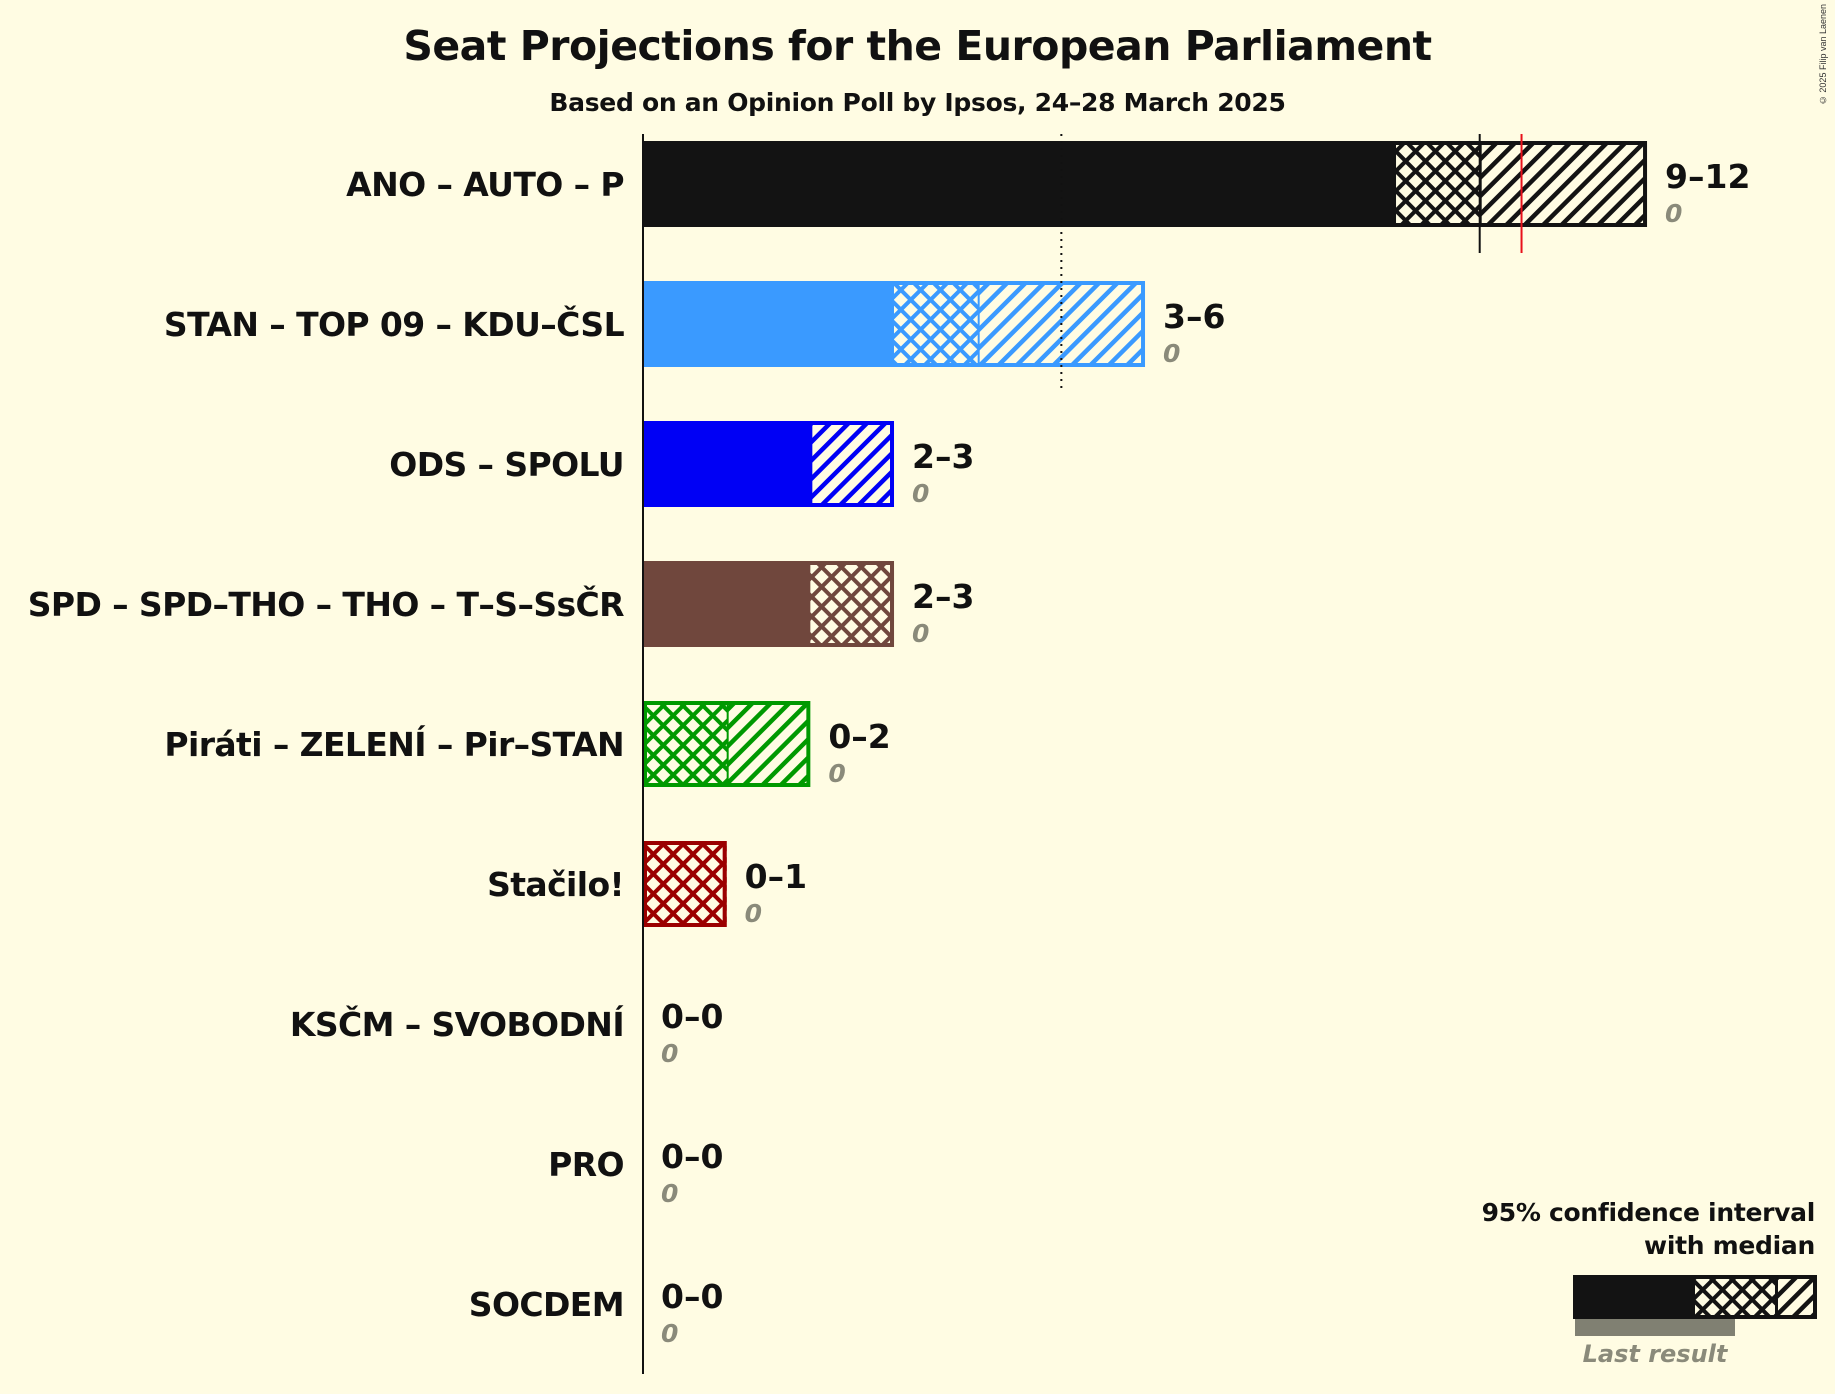 This screenshot has height=1394, width=1835. Describe the element at coordinates (1648, 1212) in the screenshot. I see `legend-title-line1: 95% confidence interval` at that location.